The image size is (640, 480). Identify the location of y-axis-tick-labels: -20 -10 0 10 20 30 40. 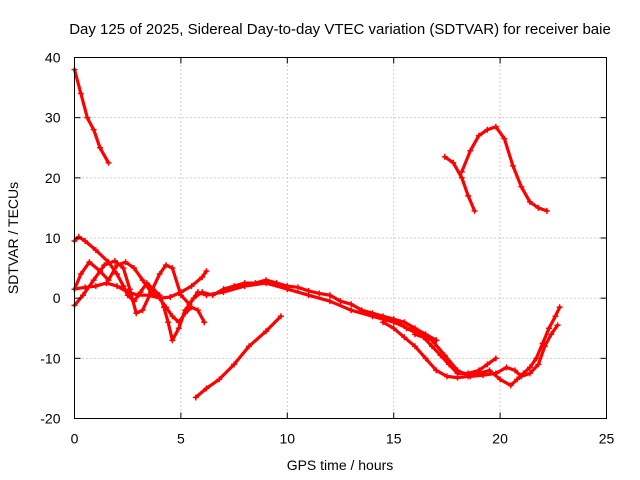
(50, 238).